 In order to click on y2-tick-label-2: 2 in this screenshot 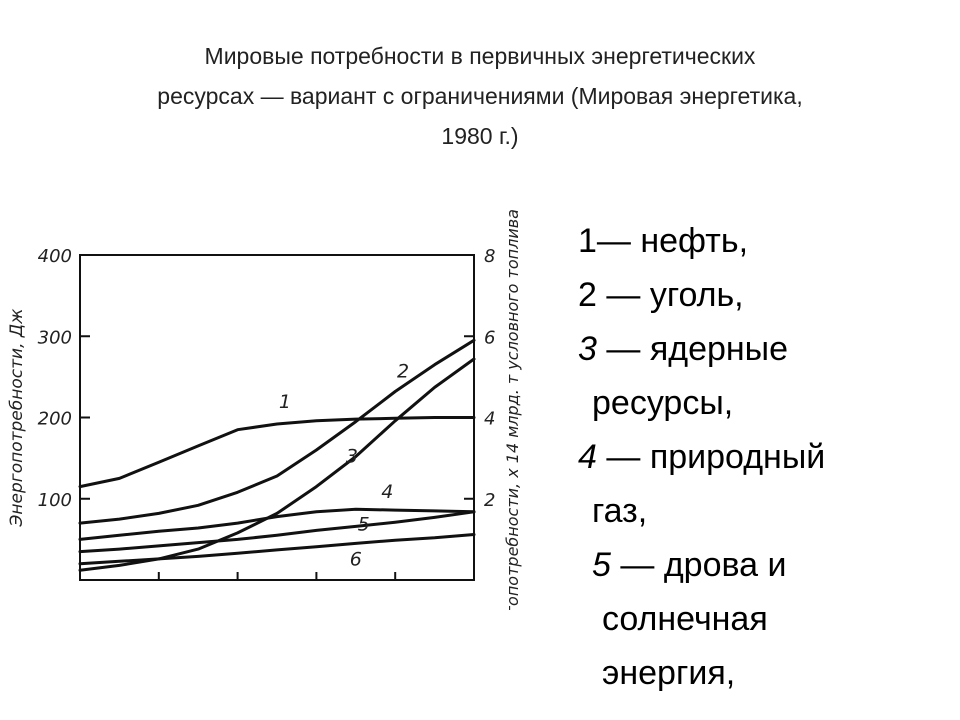, I will do `click(489, 500)`.